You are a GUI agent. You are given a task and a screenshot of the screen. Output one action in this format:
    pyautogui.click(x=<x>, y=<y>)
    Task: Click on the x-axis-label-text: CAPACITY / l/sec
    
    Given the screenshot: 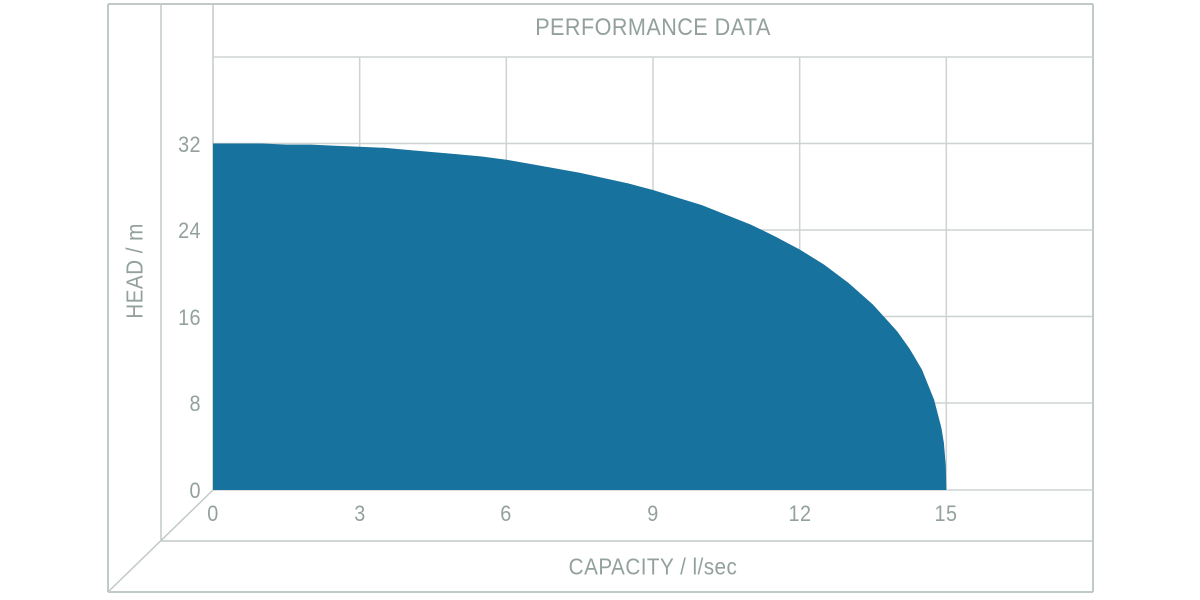 What is the action you would take?
    pyautogui.click(x=653, y=566)
    